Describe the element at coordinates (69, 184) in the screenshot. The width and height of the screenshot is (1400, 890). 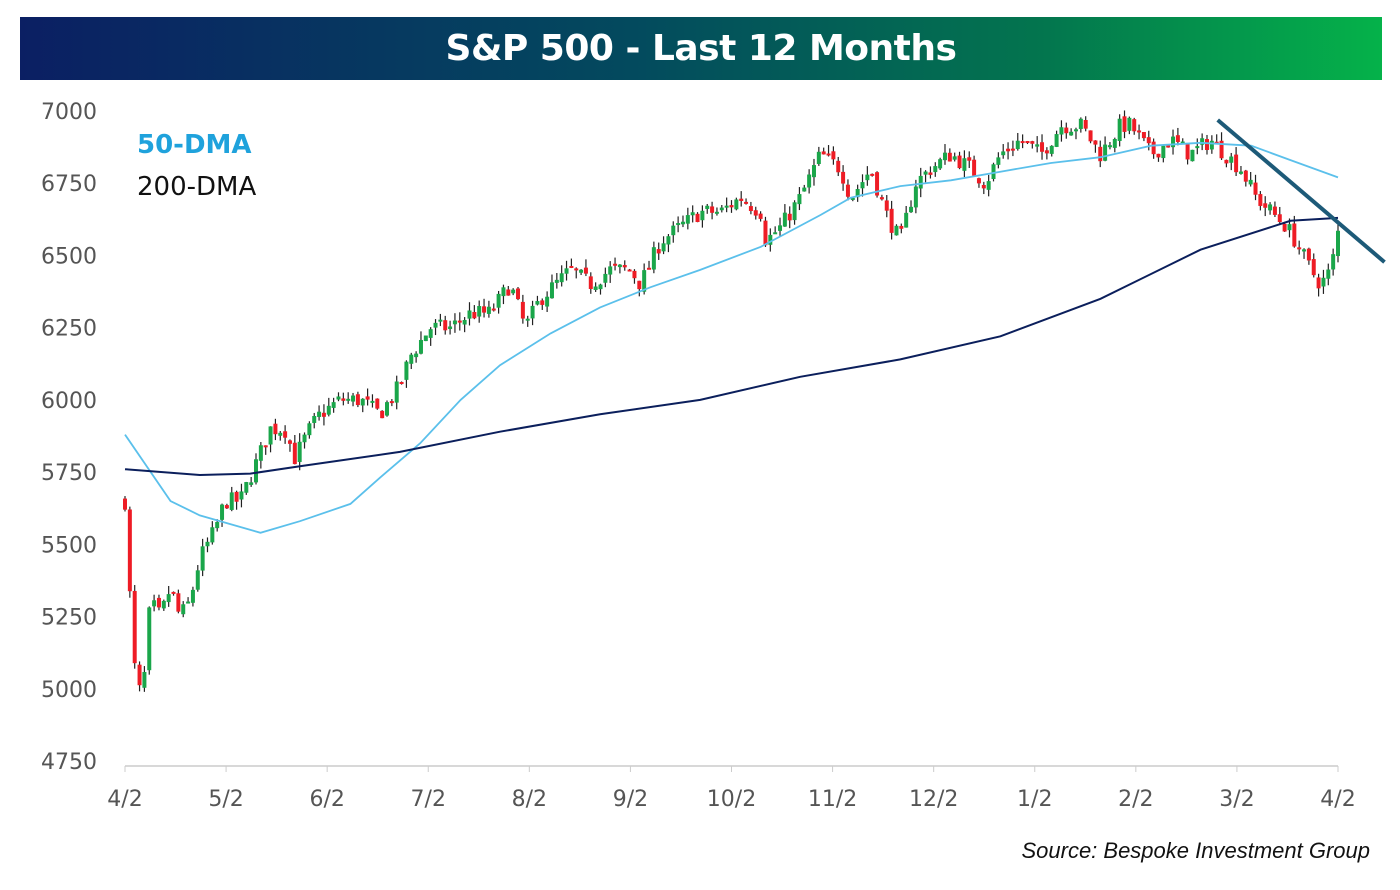
I see `y-tick-label: 6750` at that location.